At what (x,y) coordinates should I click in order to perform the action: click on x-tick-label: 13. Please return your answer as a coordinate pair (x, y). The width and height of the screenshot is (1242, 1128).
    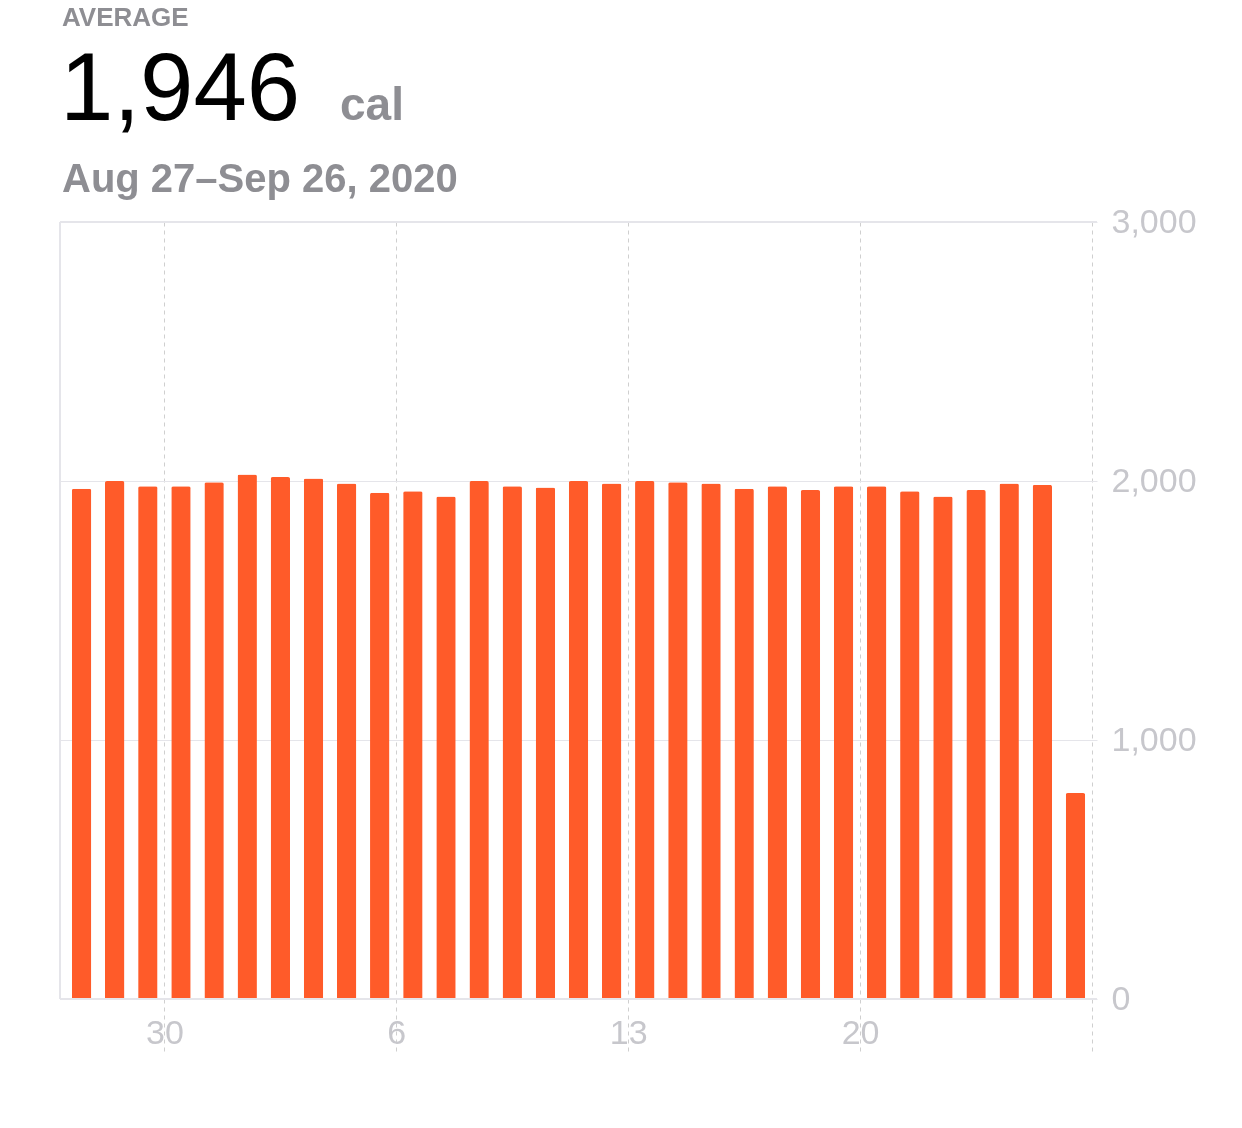
    Looking at the image, I should click on (628, 1031).